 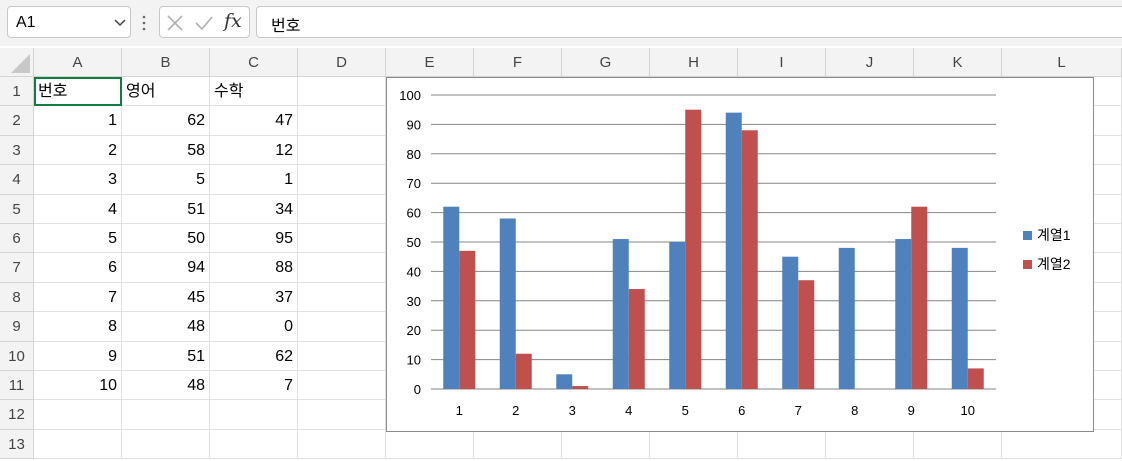 I want to click on formula-input: 번호, so click(x=689, y=22).